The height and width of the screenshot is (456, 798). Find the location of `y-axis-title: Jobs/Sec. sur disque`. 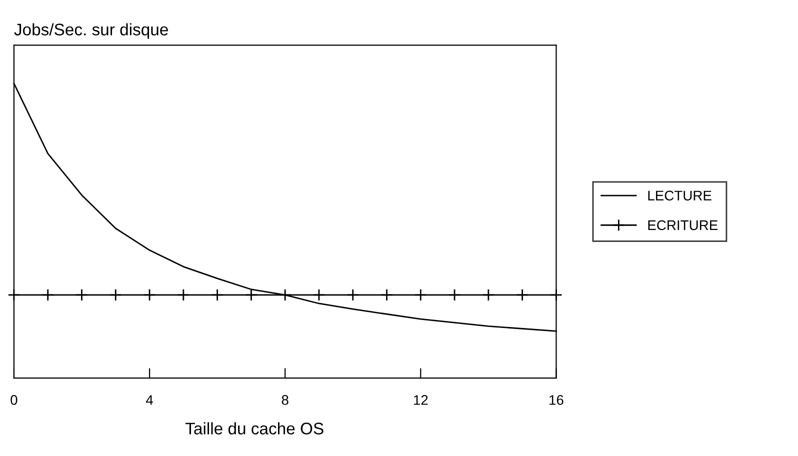

y-axis-title: Jobs/Sec. sur disque is located at coordinates (91, 31).